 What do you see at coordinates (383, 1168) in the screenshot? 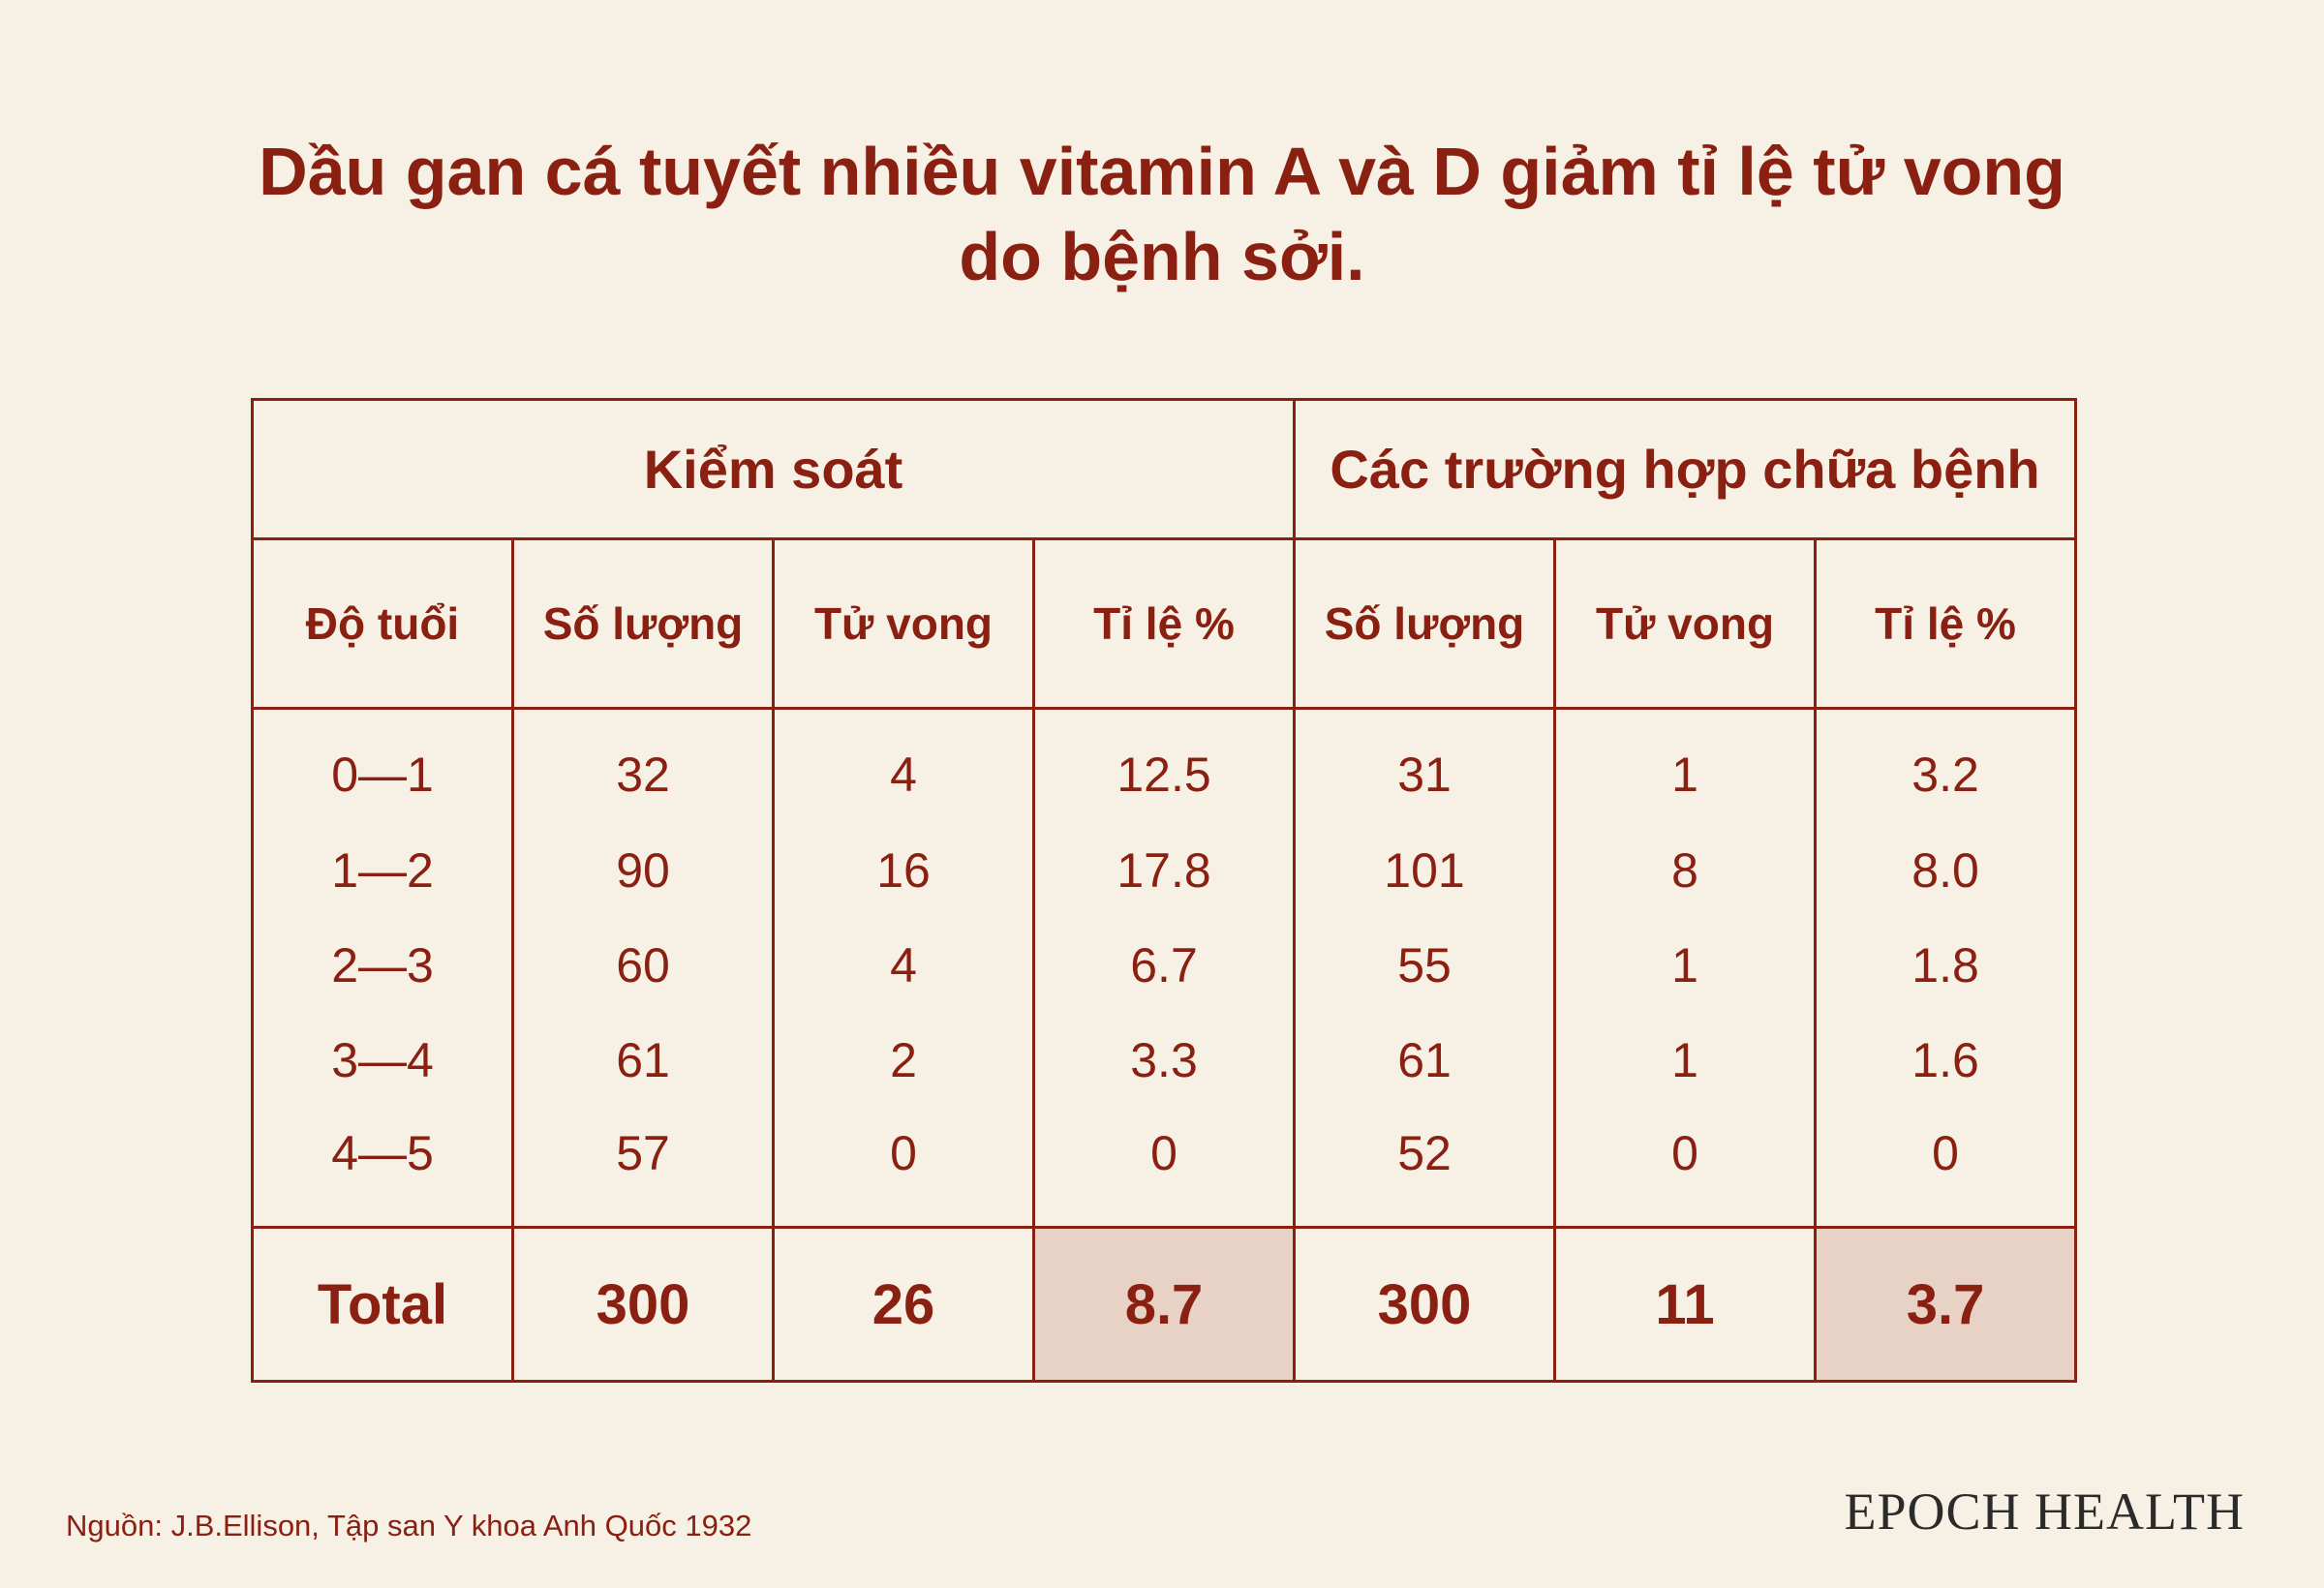
I see `age-cell: 4—5` at bounding box center [383, 1168].